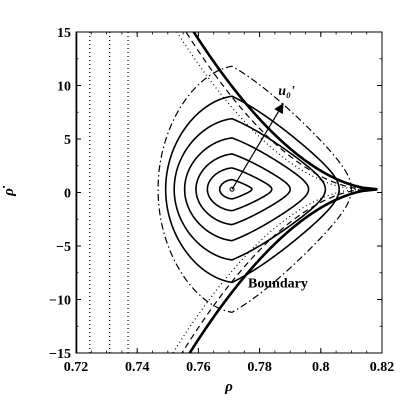 The width and height of the screenshot is (415, 405). What do you see at coordinates (9, 191) in the screenshot?
I see `y-axis-label: ρ̇` at bounding box center [9, 191].